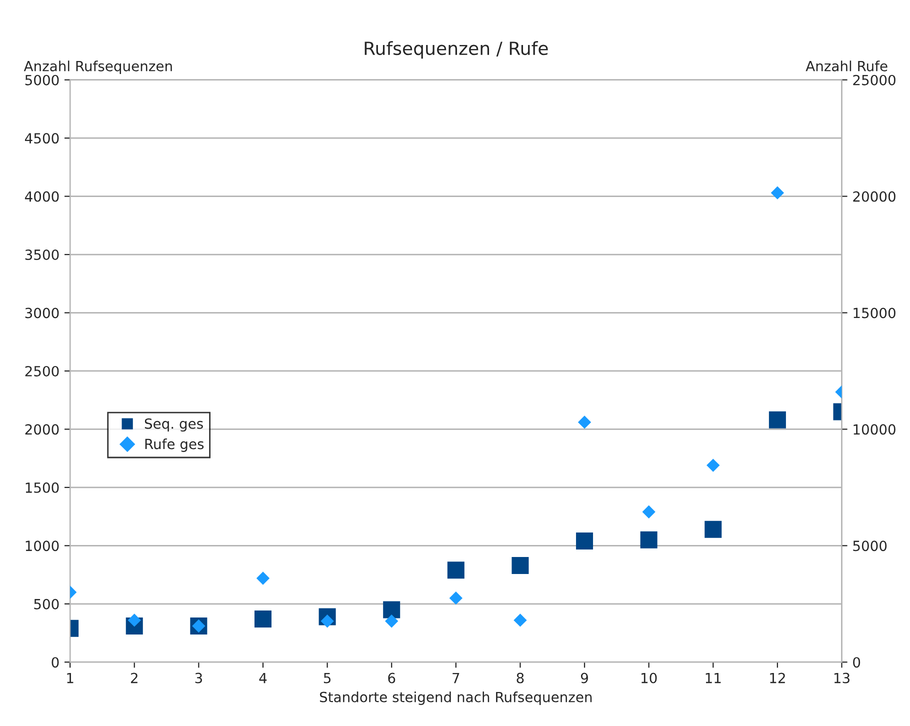  I want to click on y-tick-label: 5000, so click(42, 80).